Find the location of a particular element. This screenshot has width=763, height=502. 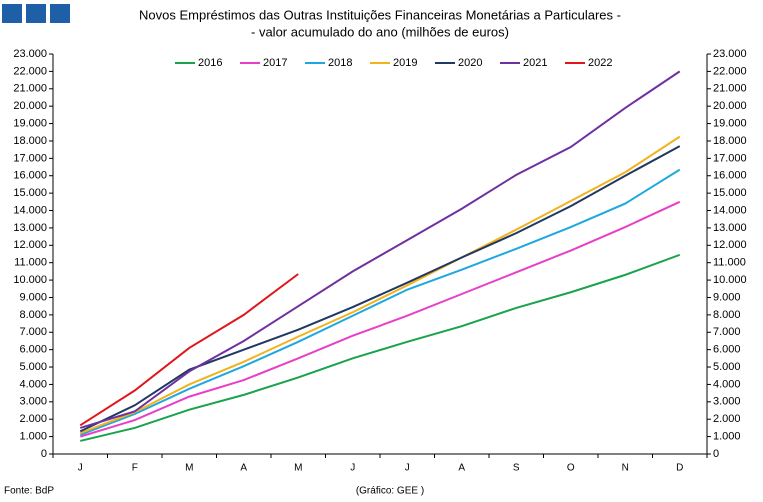

y-tick-label: 18.000 is located at coordinates (30, 141).